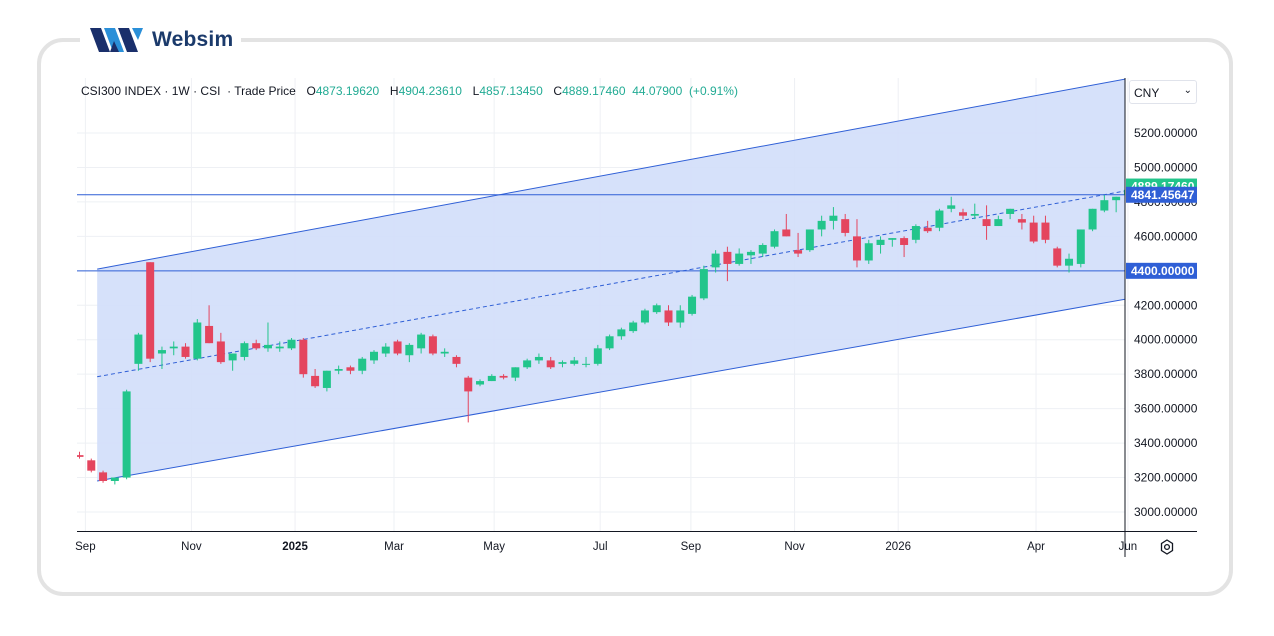 The width and height of the screenshot is (1274, 636). I want to click on legend-price-type: Trade Price, so click(265, 91).